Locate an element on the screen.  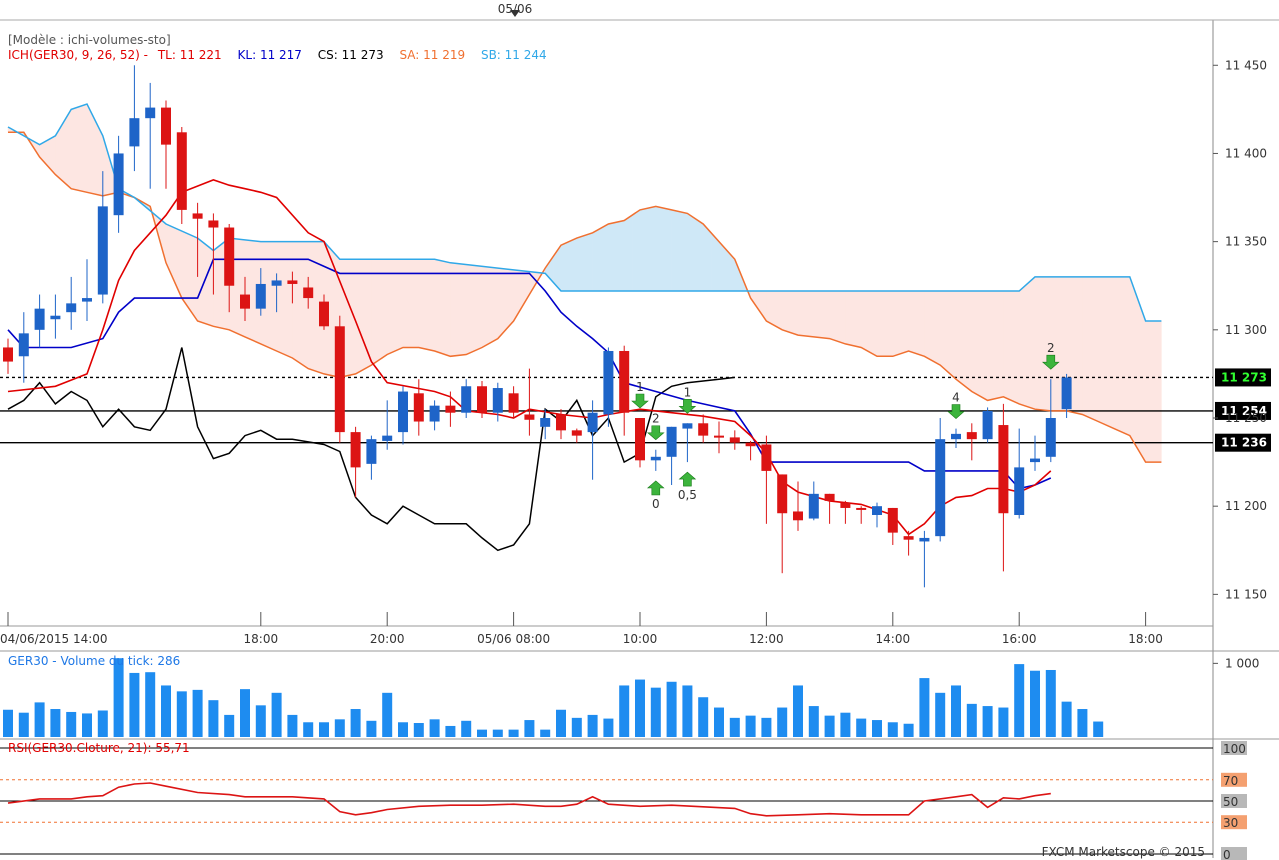
legend-cs: CS: 11 273 is located at coordinates (351, 55).